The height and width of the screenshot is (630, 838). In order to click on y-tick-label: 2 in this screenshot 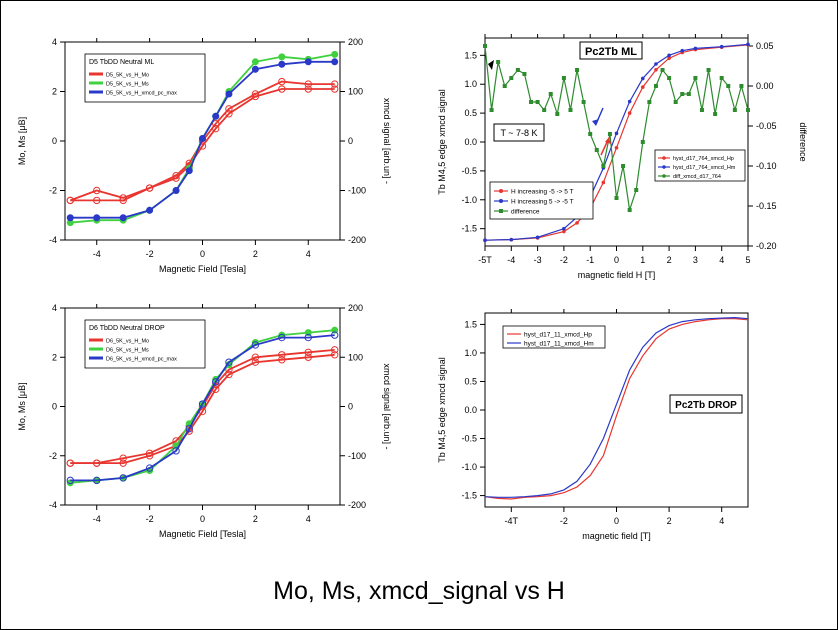, I will do `click(54, 92)`.